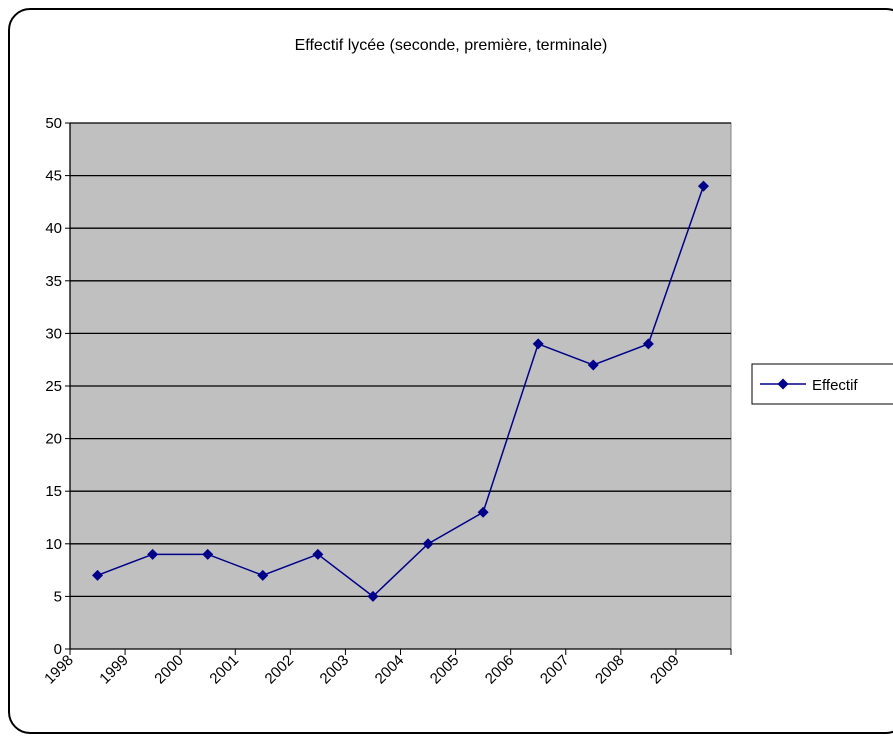 This screenshot has height=742, width=893. Describe the element at coordinates (224, 670) in the screenshot. I see `x-tick-label: 2001` at that location.